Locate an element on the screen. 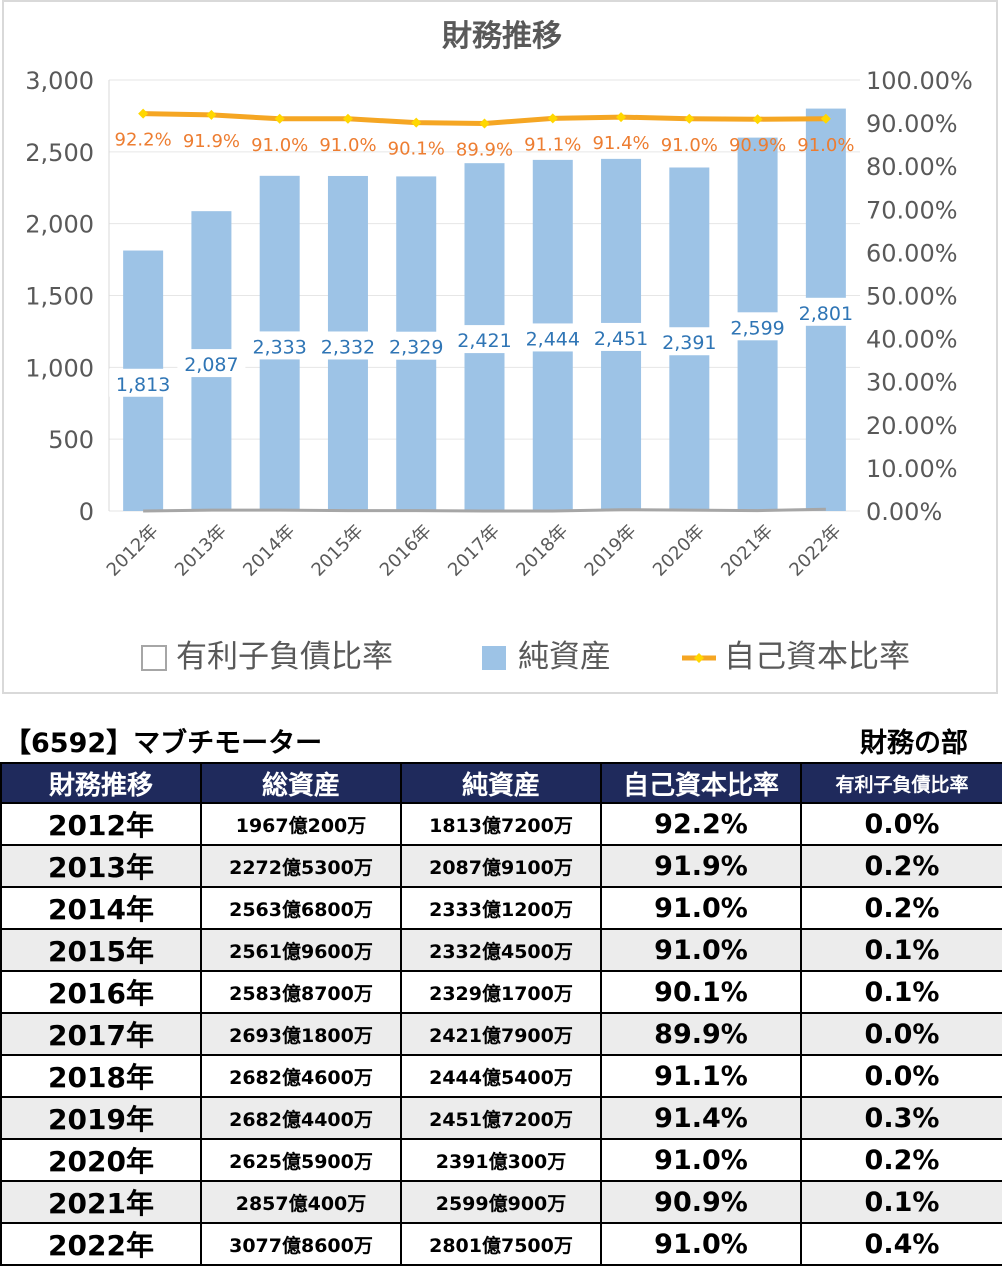 The height and width of the screenshot is (1266, 1002). legend-marker-equity is located at coordinates (699, 658).